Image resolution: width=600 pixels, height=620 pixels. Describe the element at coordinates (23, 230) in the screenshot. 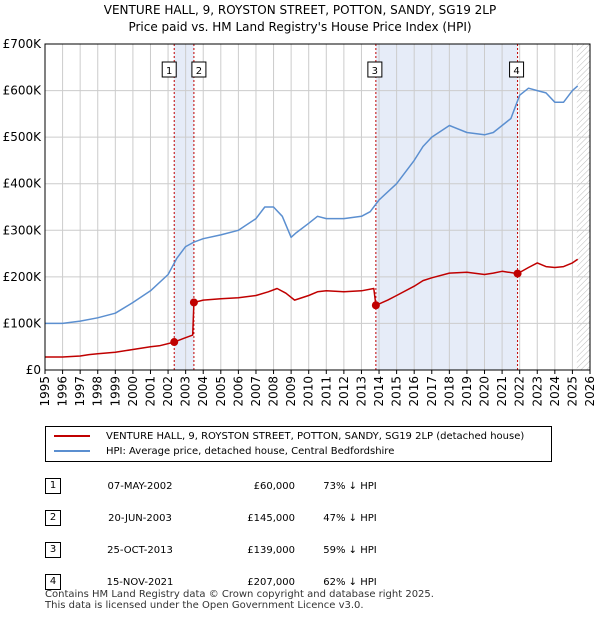

I see `y-tick-label: £300K` at that location.